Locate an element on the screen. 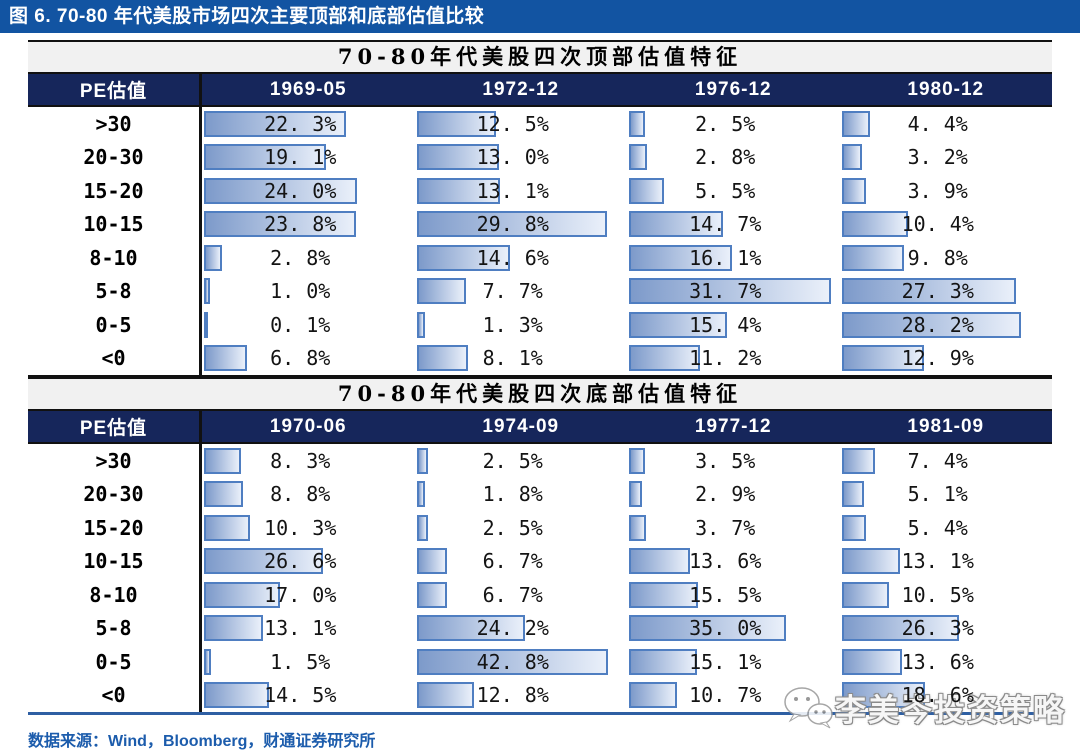 The width and height of the screenshot is (1080, 756). bar-cell: 16. 1% is located at coordinates (733, 258).